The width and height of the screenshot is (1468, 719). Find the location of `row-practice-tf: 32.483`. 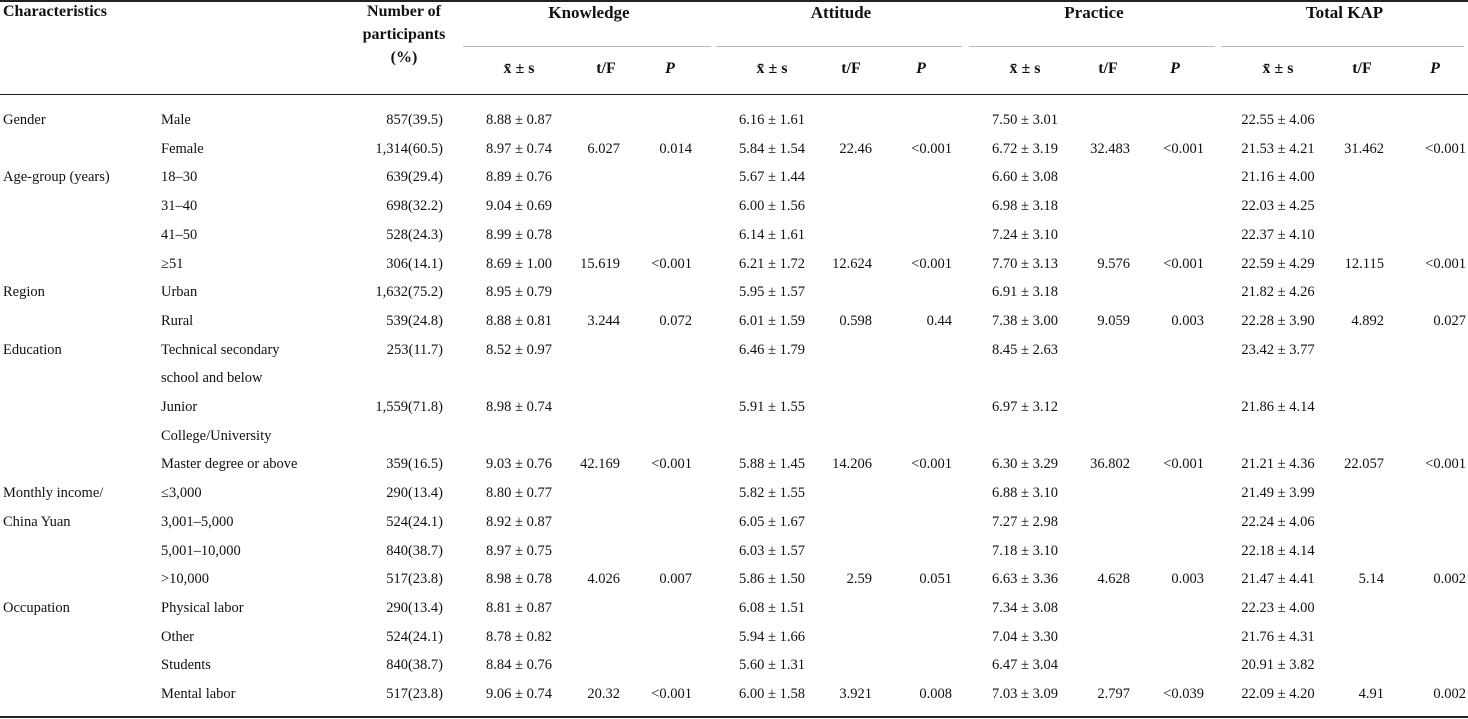

row-practice-tf: 32.483 is located at coordinates (1110, 149).